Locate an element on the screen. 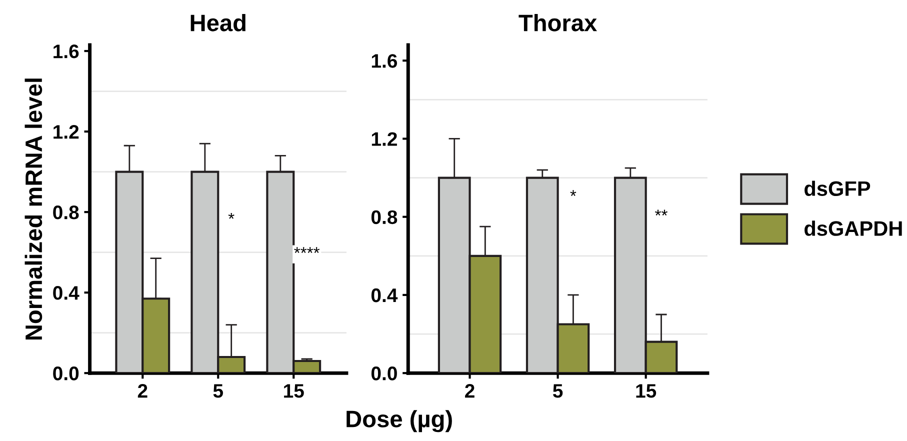 This screenshot has height=441, width=907. x-axis-title: Dose (µg) is located at coordinates (399, 421).